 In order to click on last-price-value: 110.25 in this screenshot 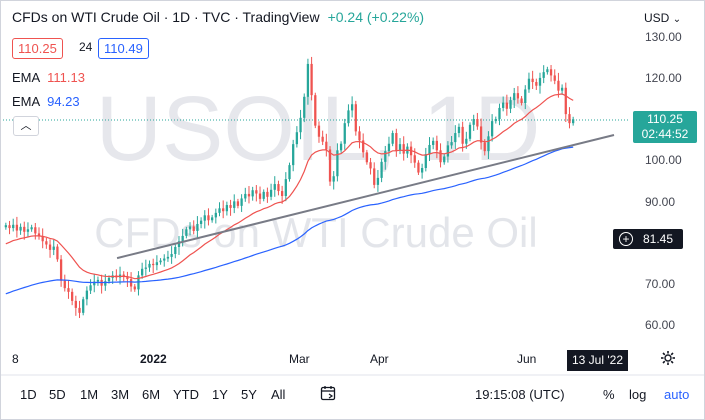, I will do `click(665, 119)`.